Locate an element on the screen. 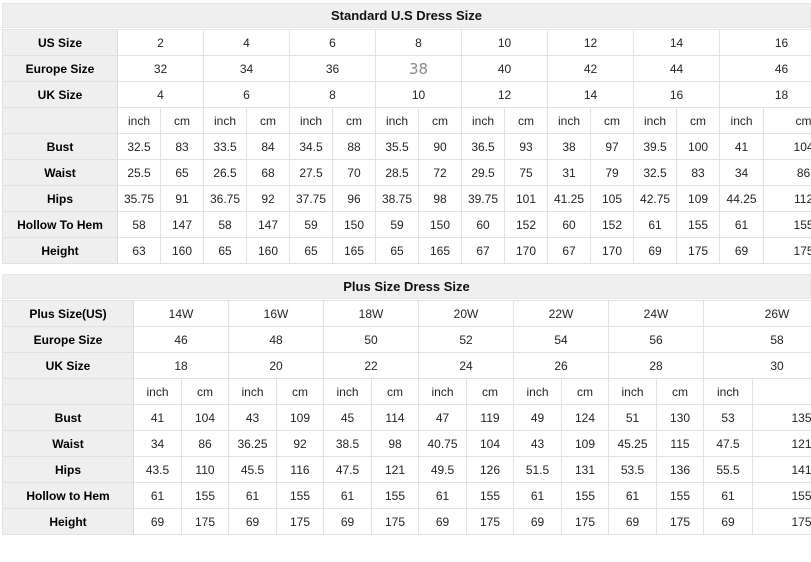 The width and height of the screenshot is (811, 562). measure-cell: 93 is located at coordinates (526, 146).